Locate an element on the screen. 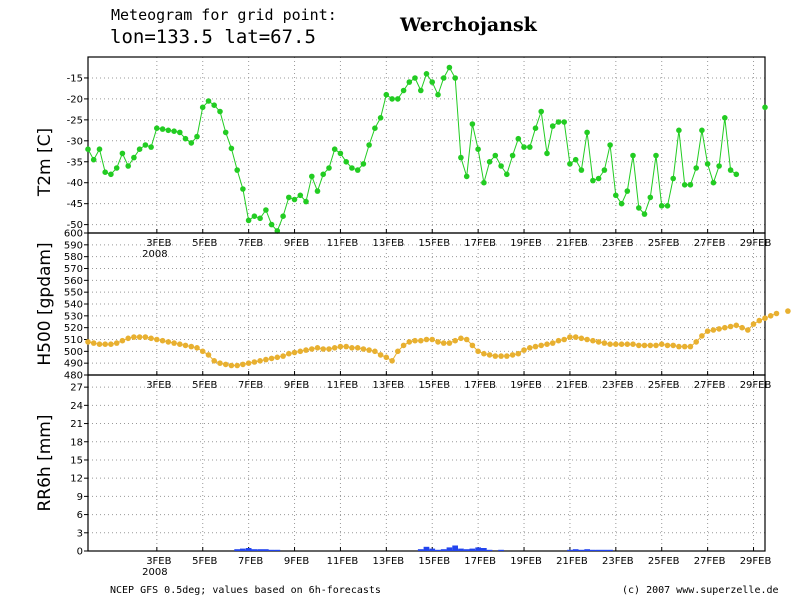  rr6h-xtick-label: 7FEB is located at coordinates (250, 561).